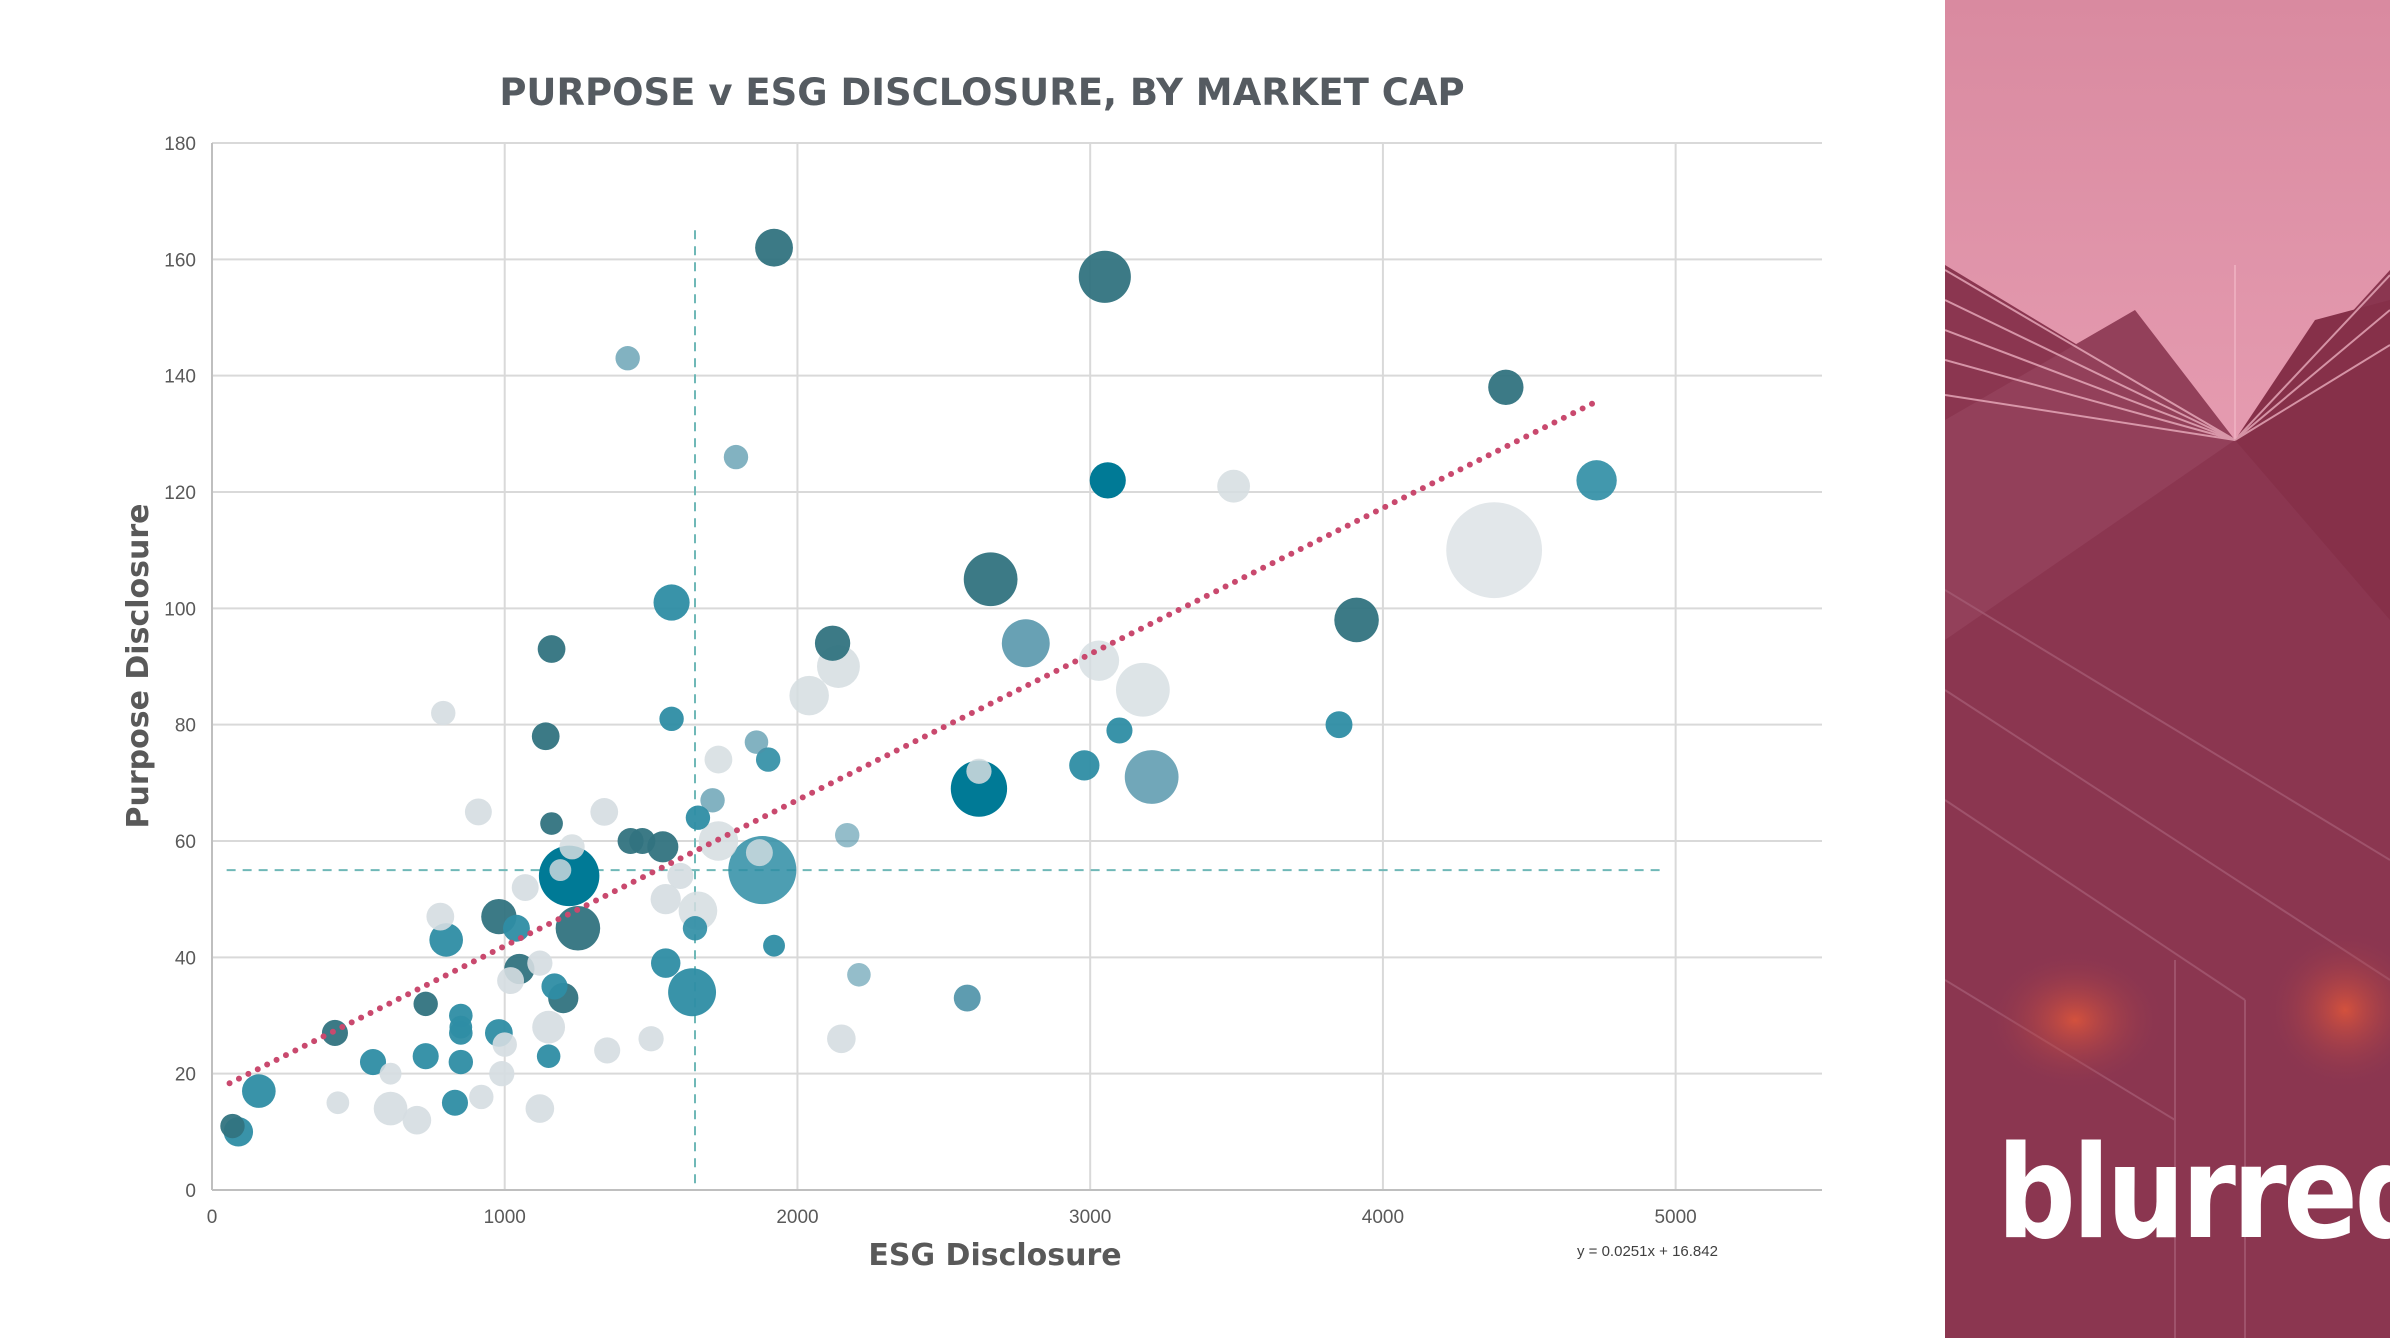 The width and height of the screenshot is (2390, 1338). What do you see at coordinates (185, 958) in the screenshot?
I see `y-tick-label: 40` at bounding box center [185, 958].